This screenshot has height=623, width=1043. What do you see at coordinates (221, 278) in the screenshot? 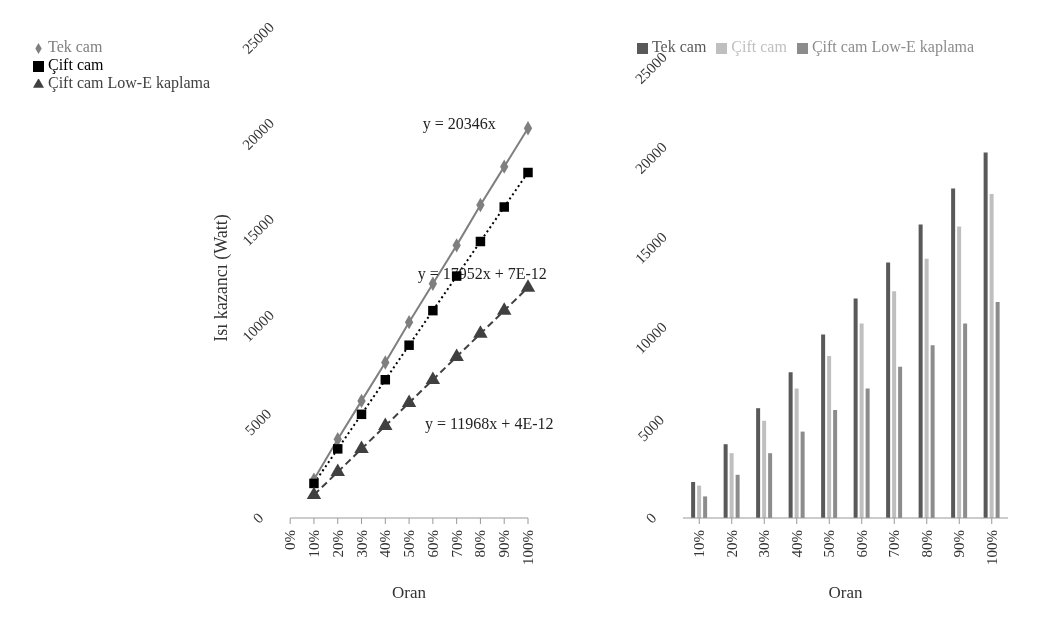
I see `y-axis-title: Isı kazancı (Watt)` at bounding box center [221, 278].